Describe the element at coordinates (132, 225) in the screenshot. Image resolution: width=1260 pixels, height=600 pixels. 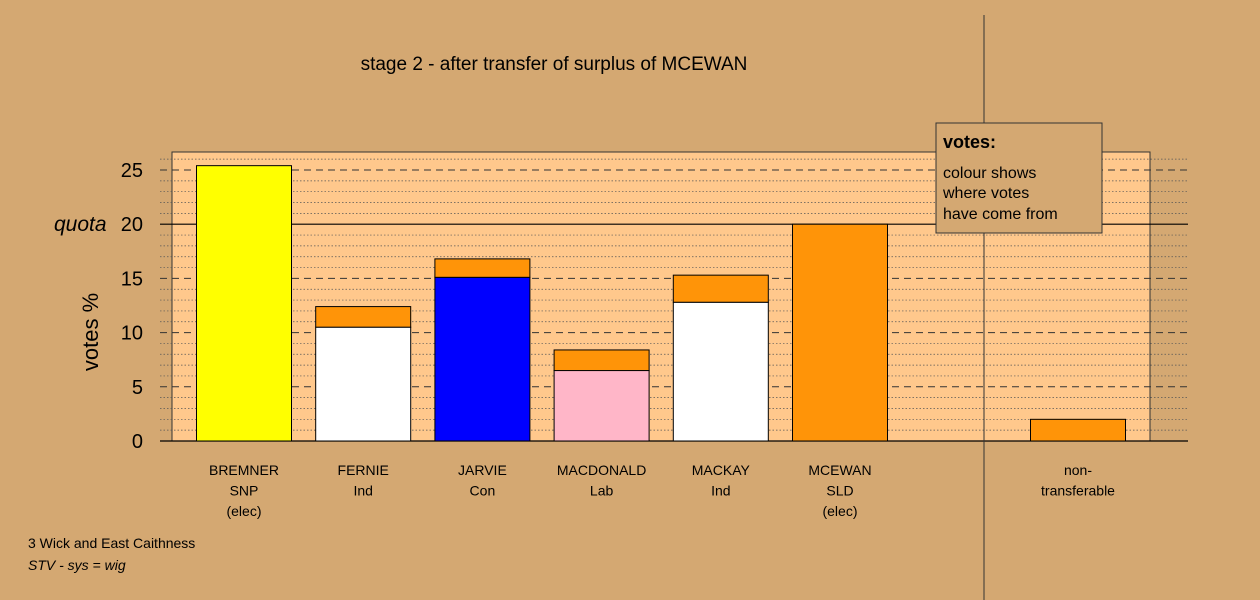
I see `y-tick-label: 20` at that location.